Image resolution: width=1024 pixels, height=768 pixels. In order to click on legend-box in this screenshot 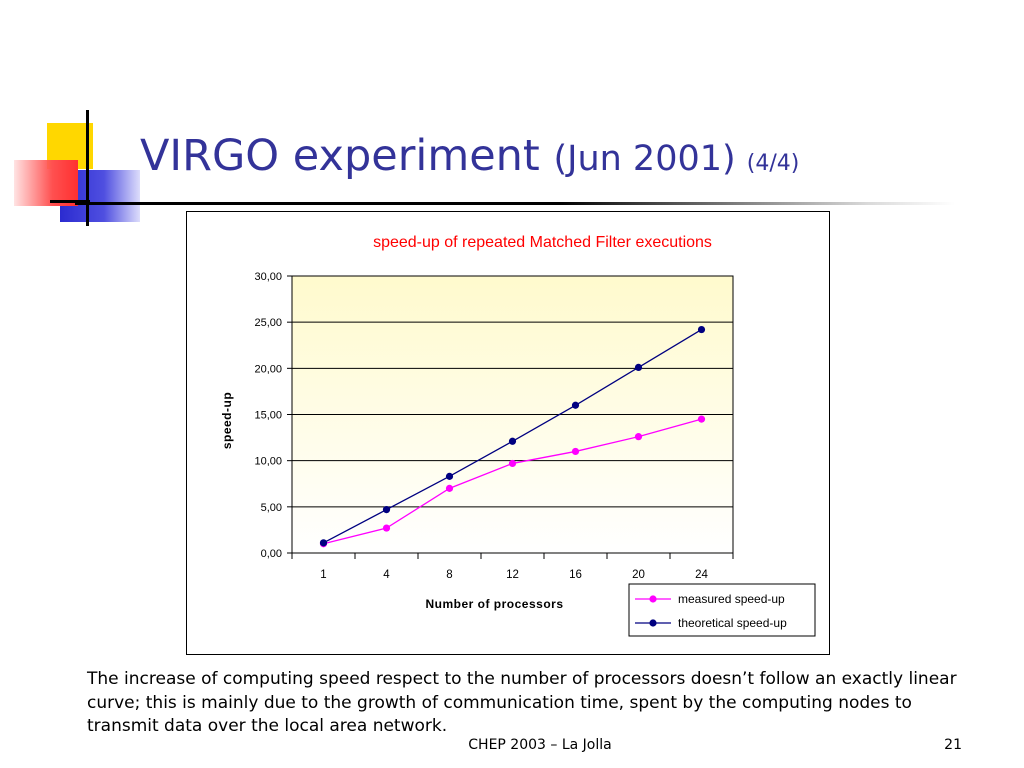, I will do `click(722, 610)`.